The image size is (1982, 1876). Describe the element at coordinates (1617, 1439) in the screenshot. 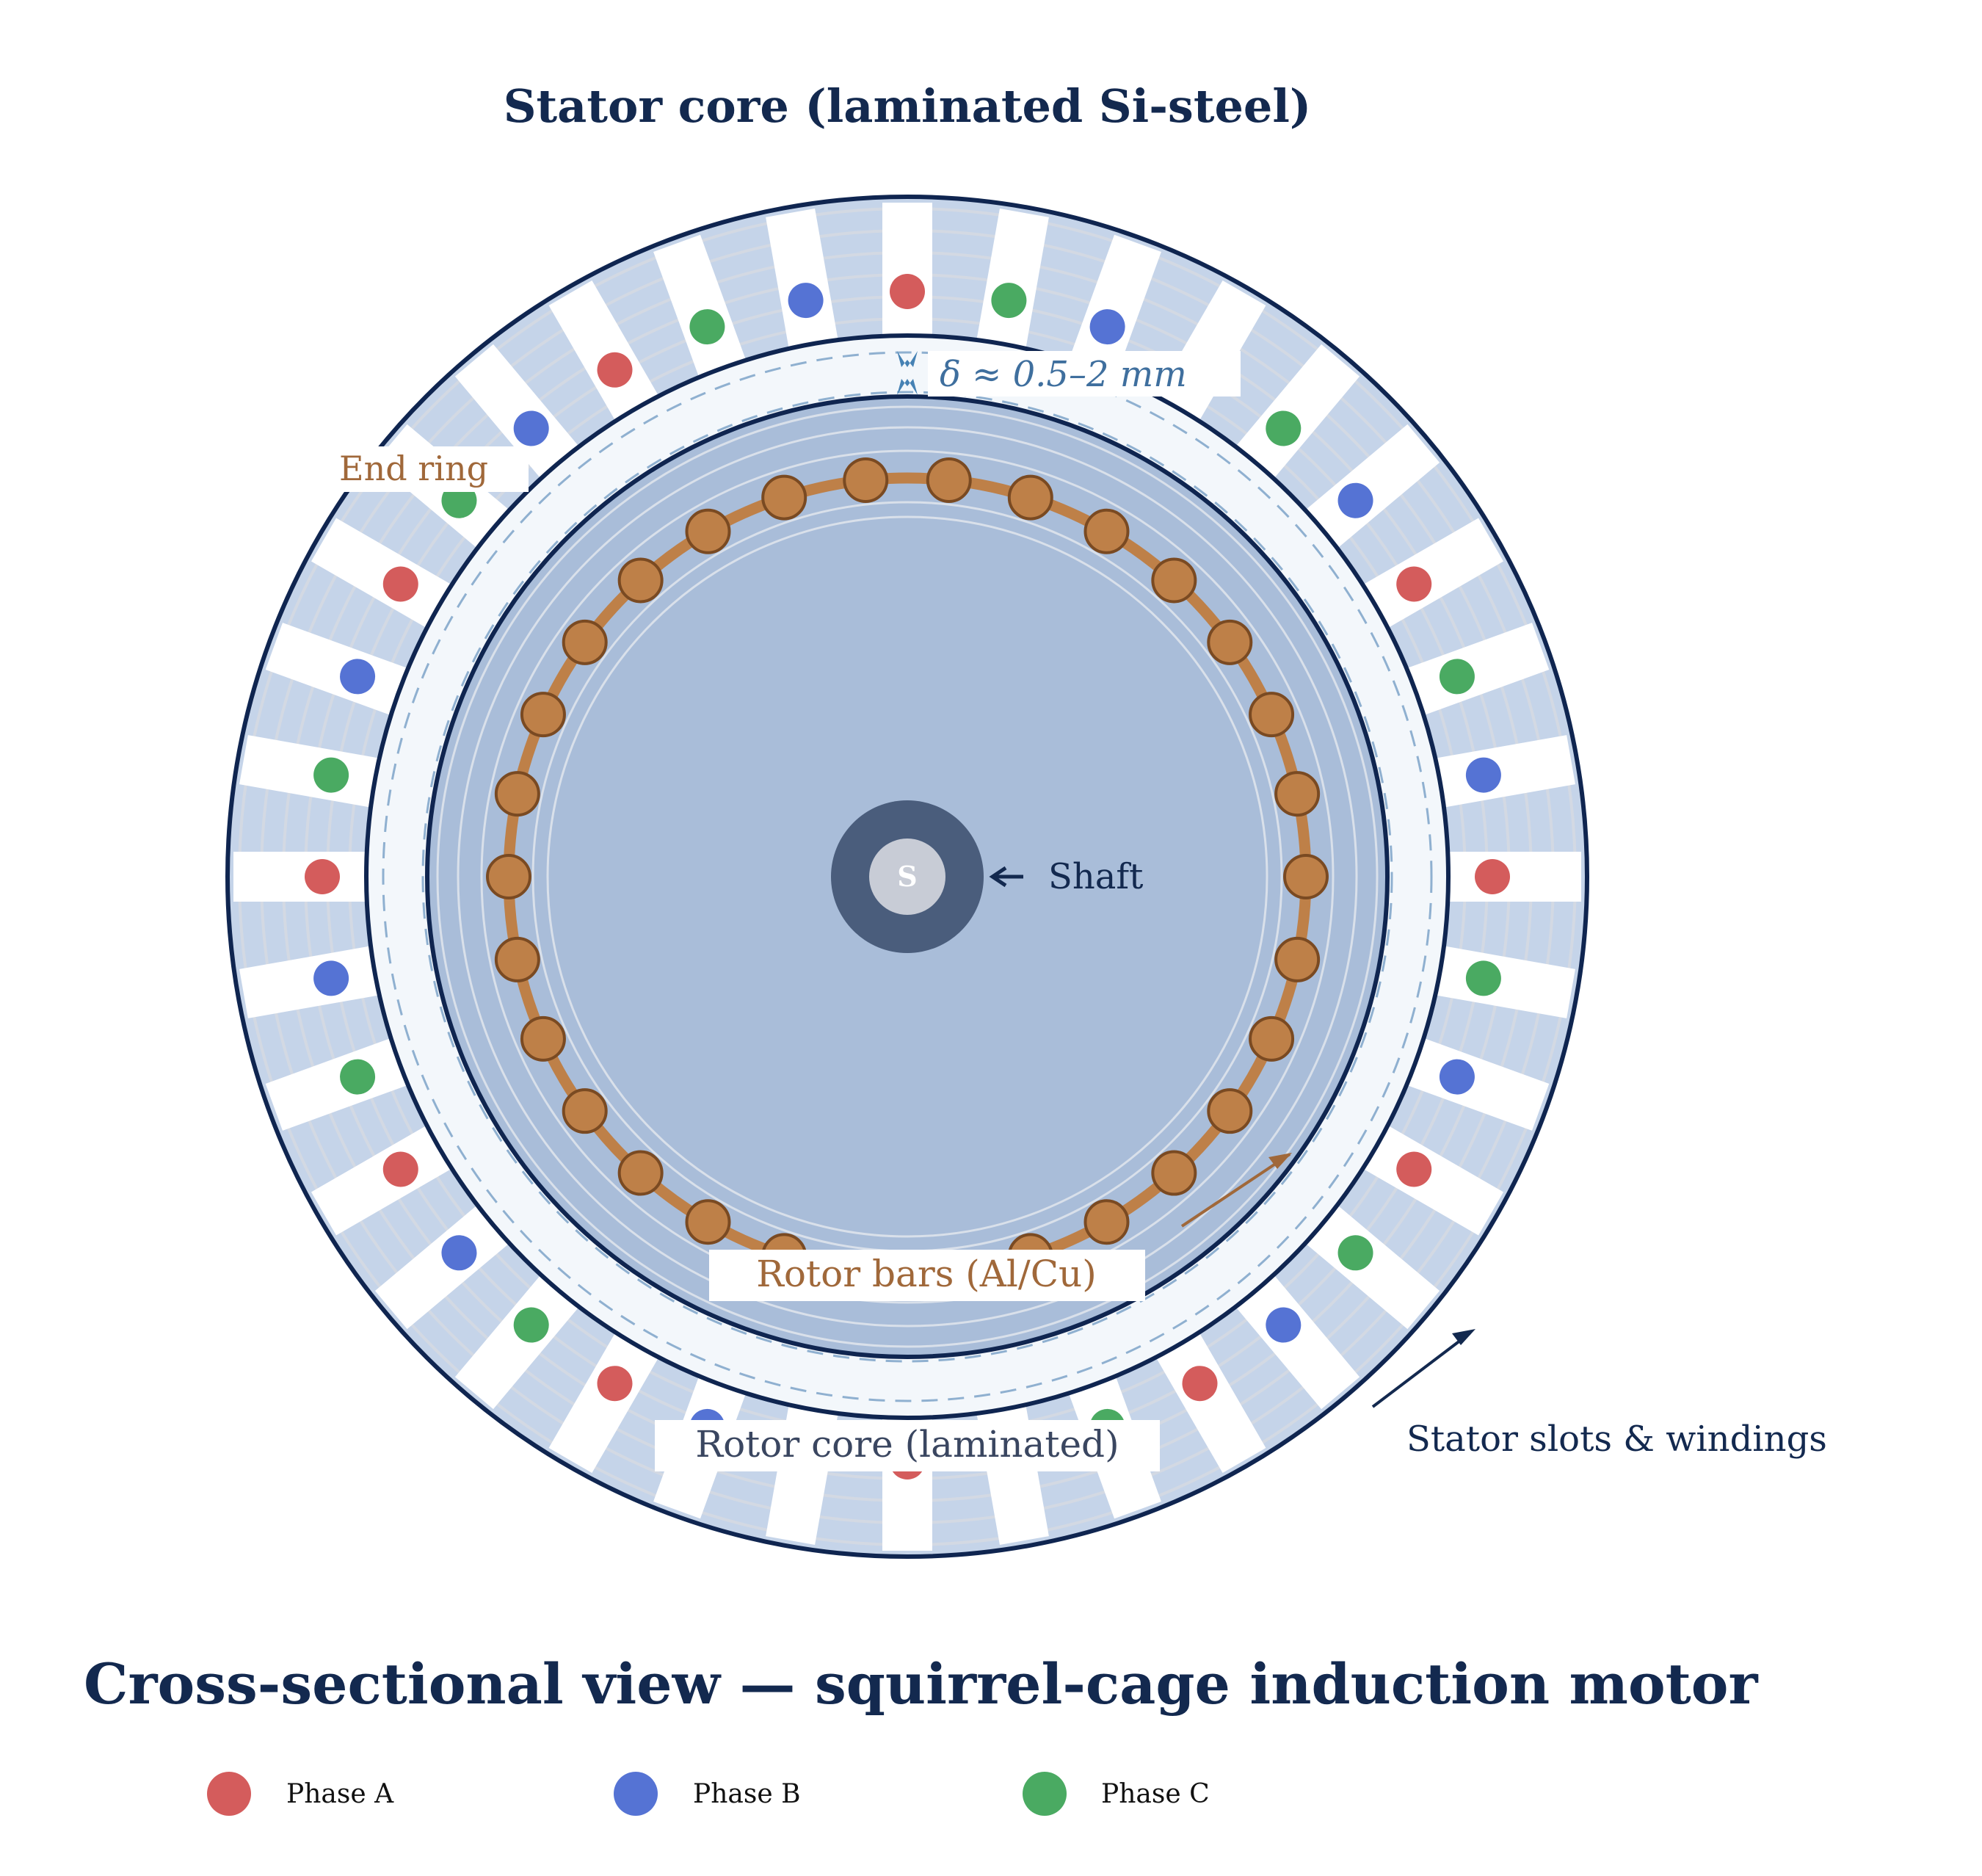

I see `stator-slots-label: Stator slots & windings` at that location.